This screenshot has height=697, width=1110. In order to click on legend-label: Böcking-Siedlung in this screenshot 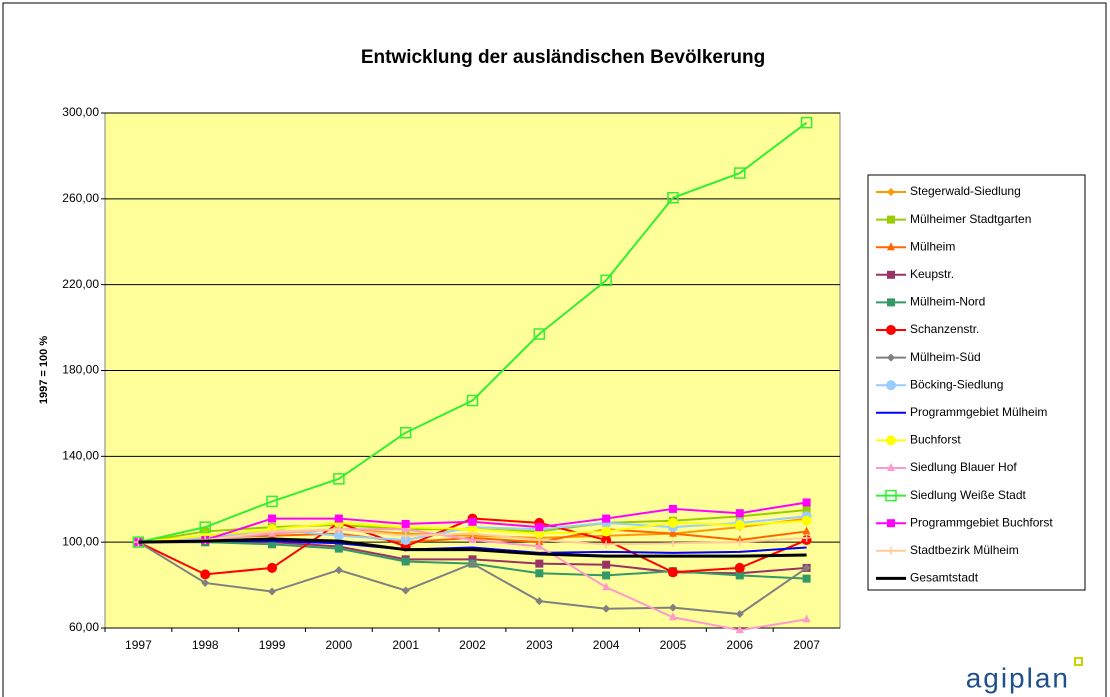, I will do `click(956, 384)`.